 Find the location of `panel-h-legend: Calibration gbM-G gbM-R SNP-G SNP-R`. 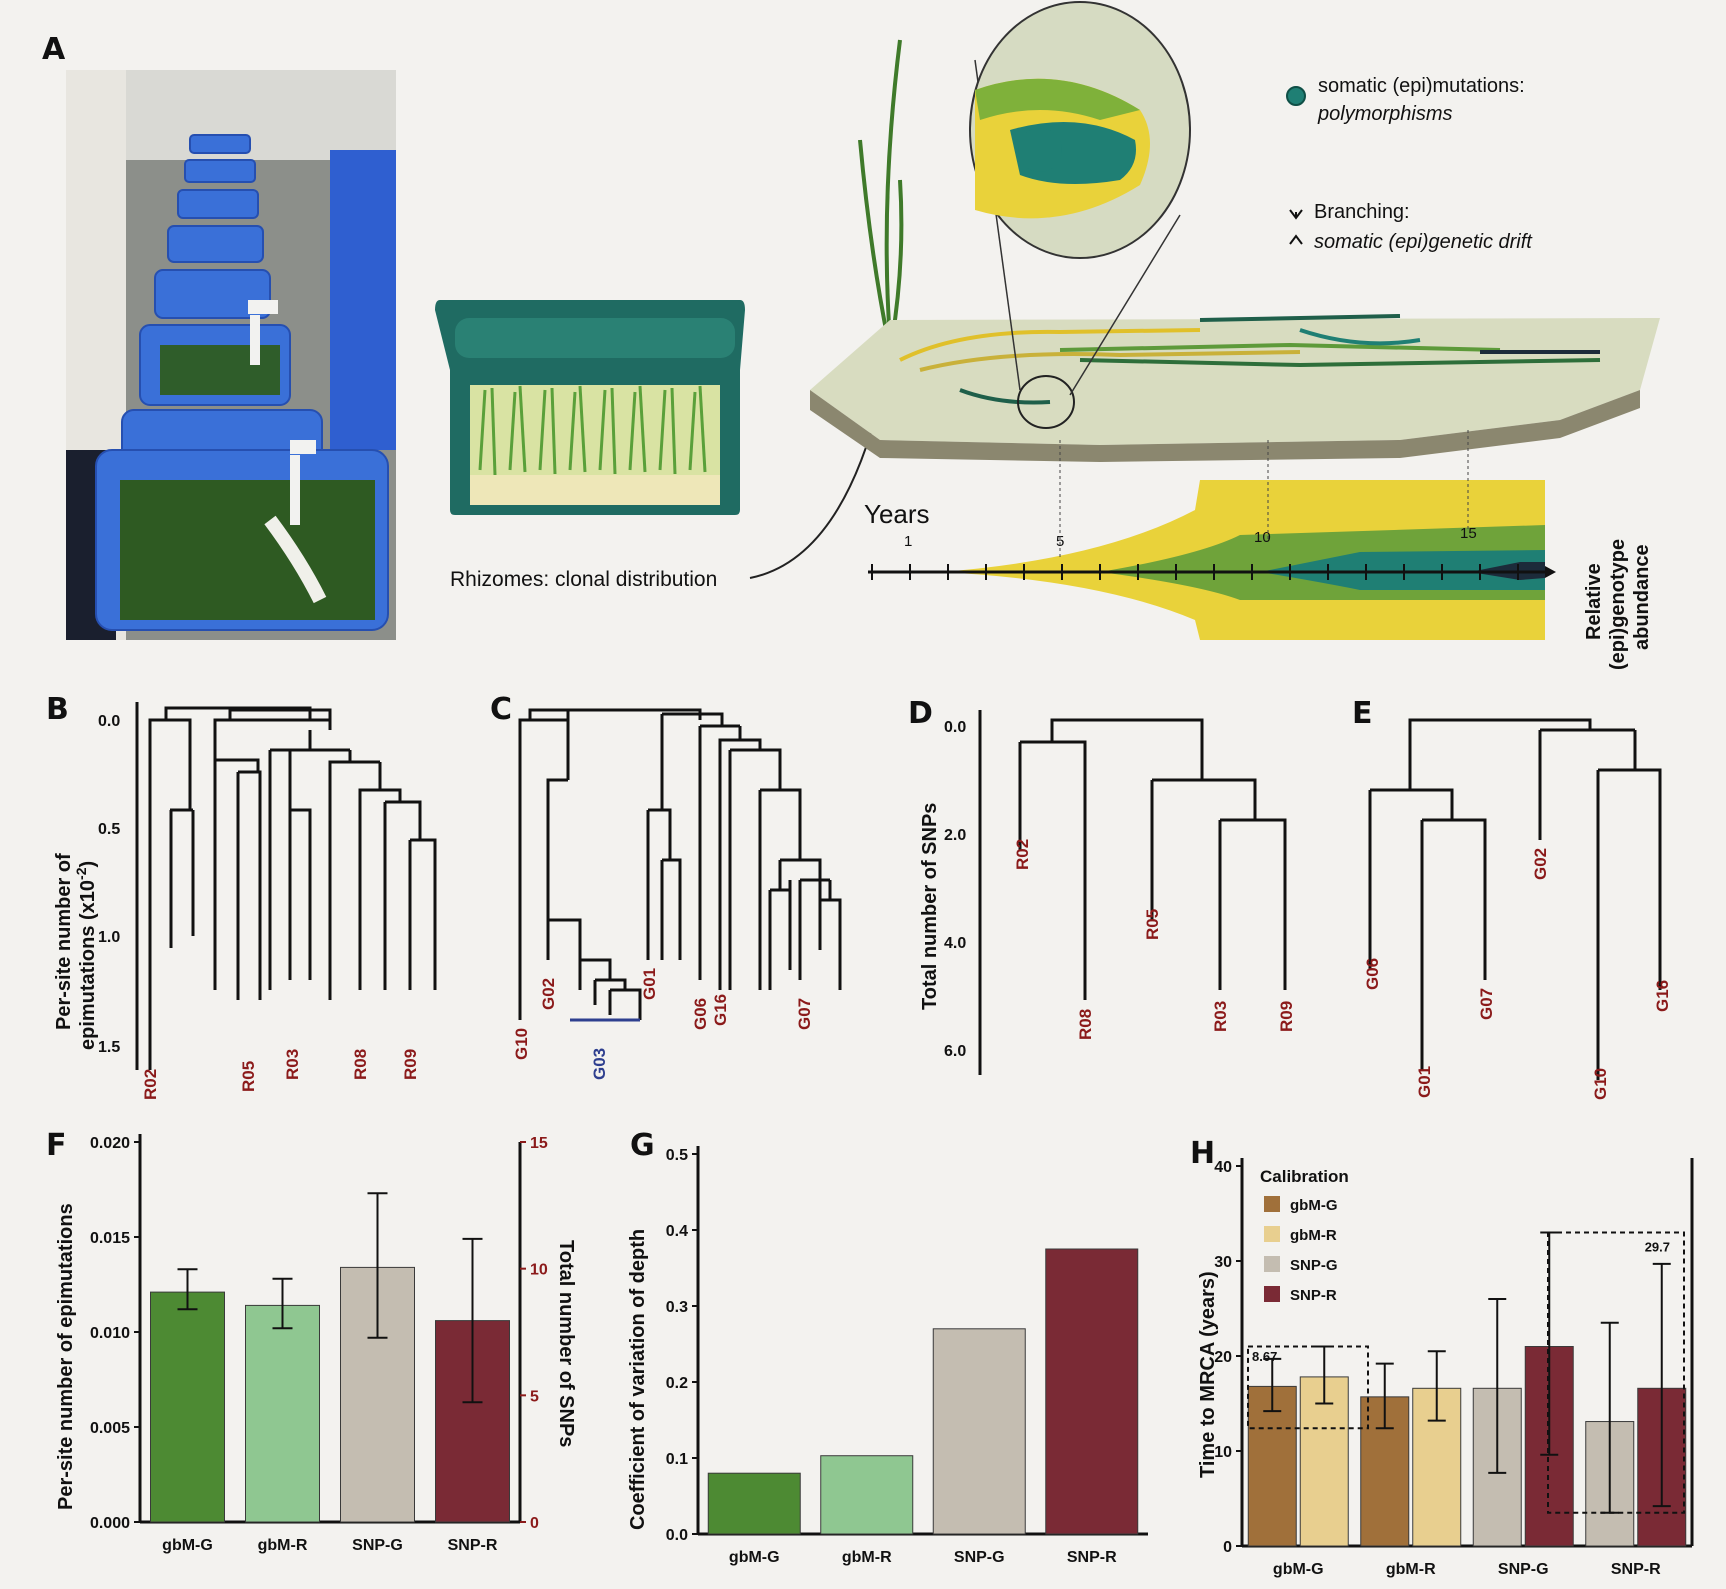

panel-h-legend: Calibration gbM-G gbM-R SNP-G SNP-R is located at coordinates (1304, 1235).